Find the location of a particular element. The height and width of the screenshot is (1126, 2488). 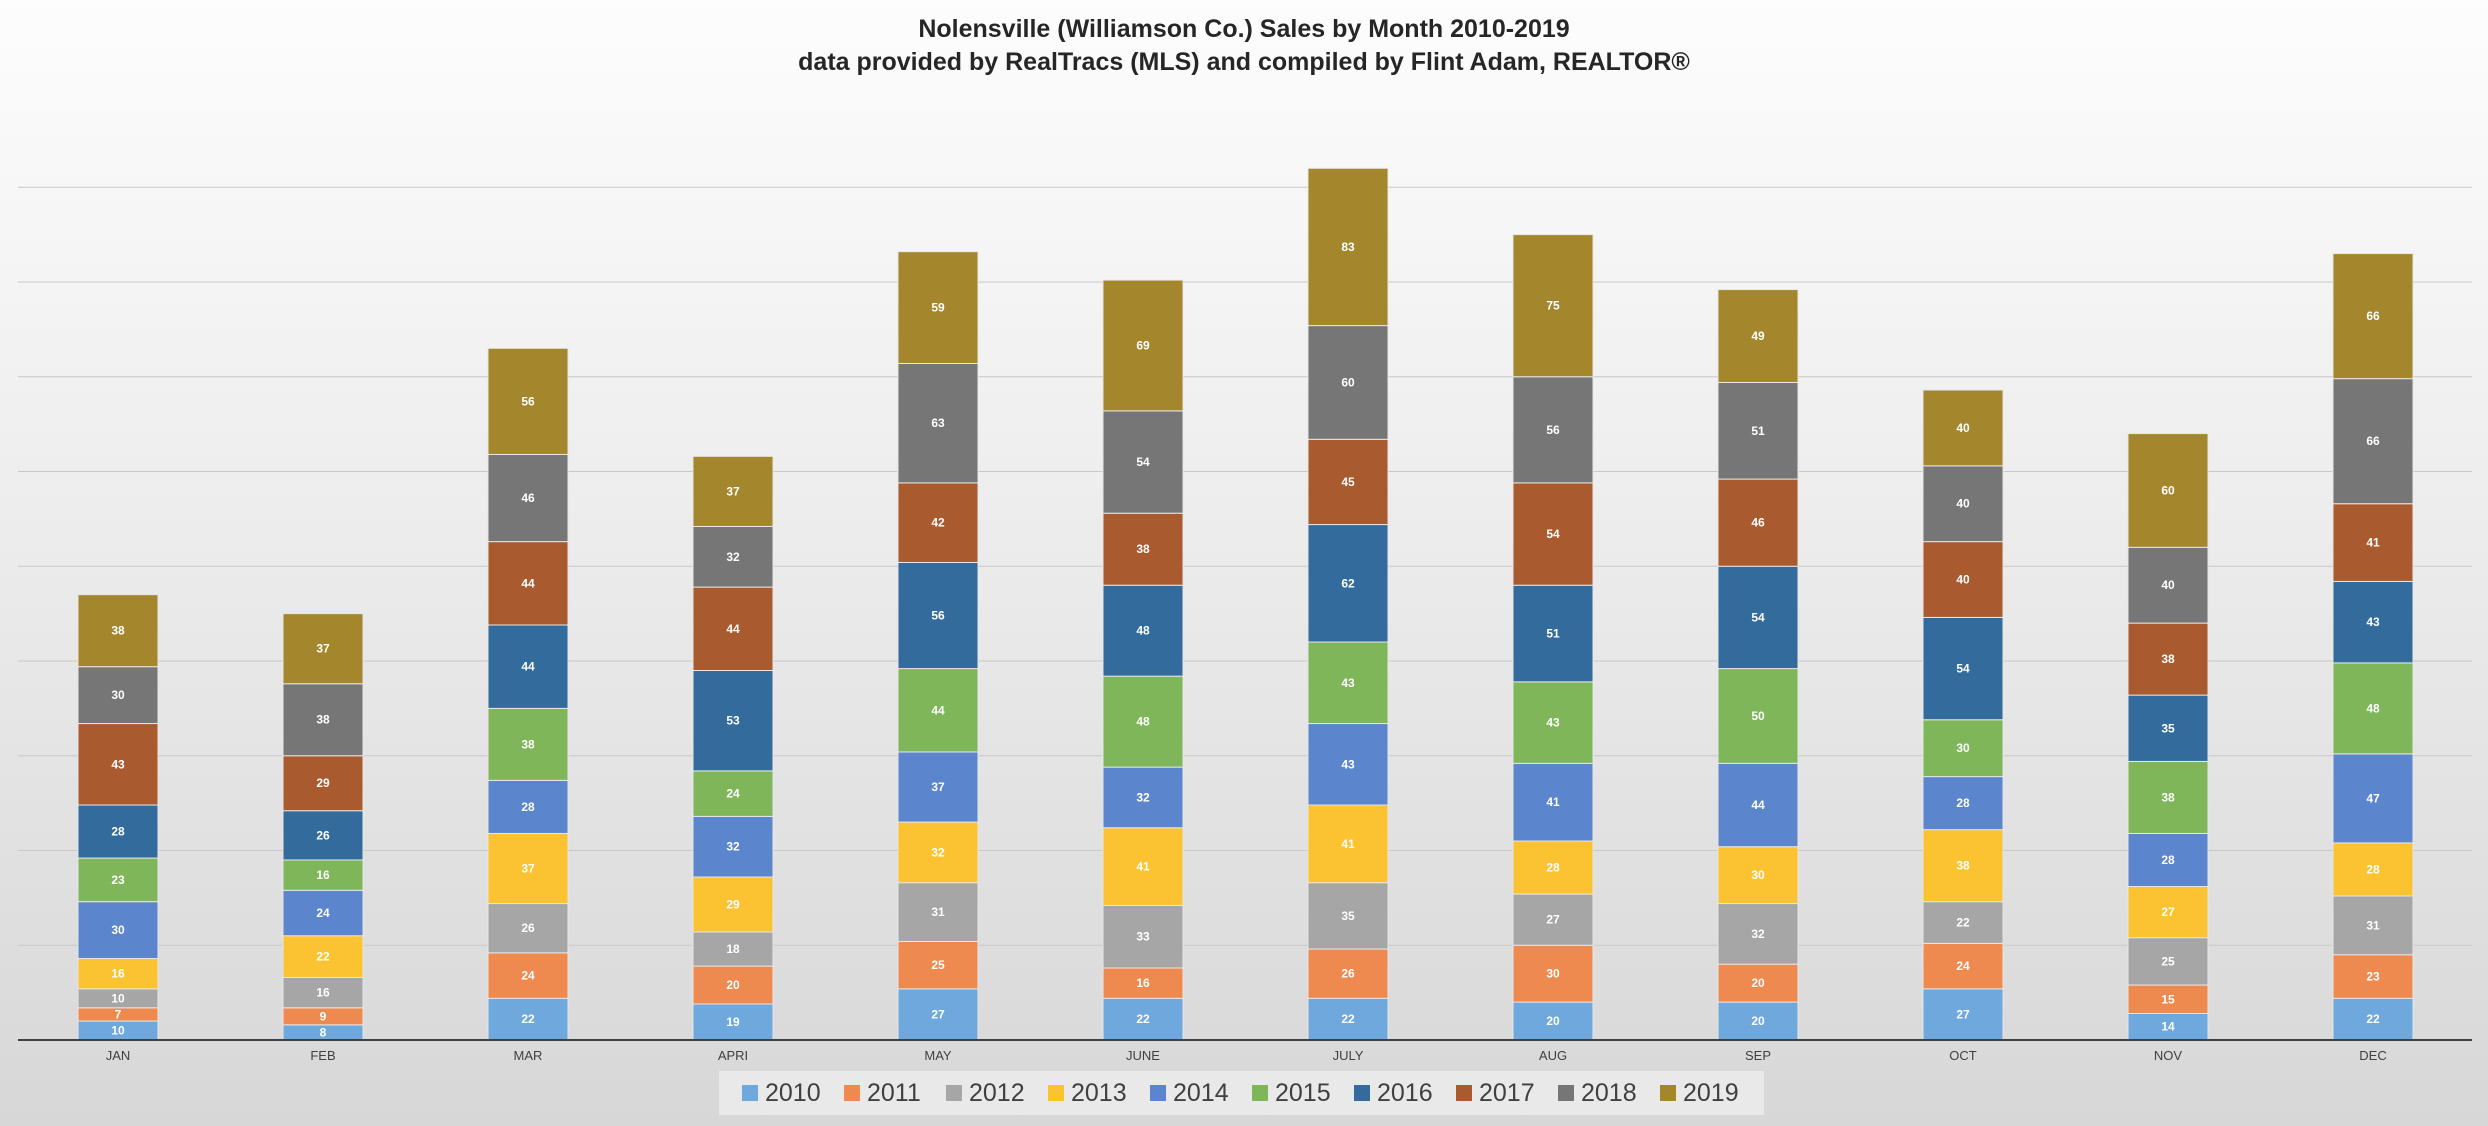

data-label: 45 is located at coordinates (1348, 482).